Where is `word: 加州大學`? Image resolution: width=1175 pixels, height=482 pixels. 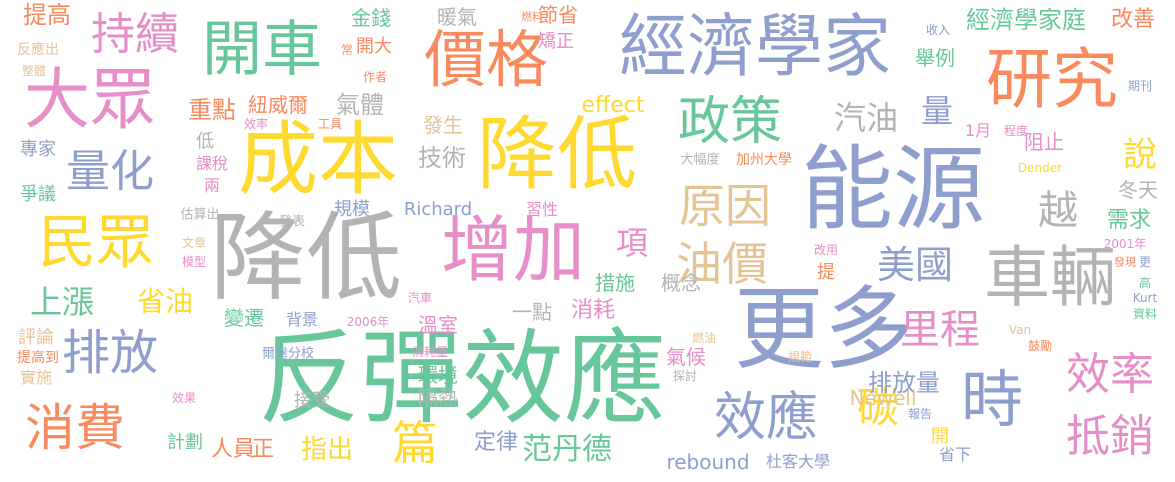 word: 加州大學 is located at coordinates (764, 160).